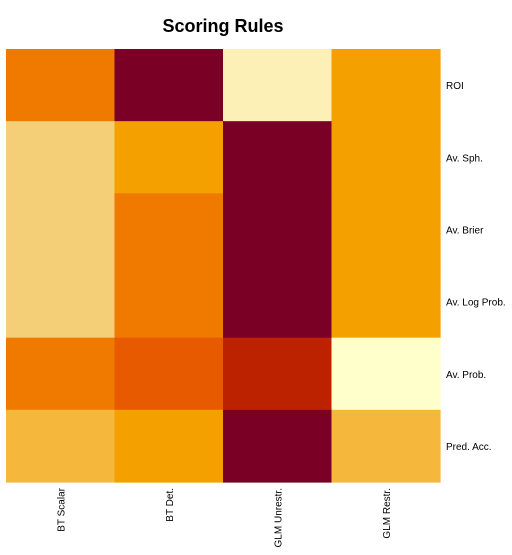 The width and height of the screenshot is (512, 555). I want to click on row-label: Av. Sph., so click(464, 158).